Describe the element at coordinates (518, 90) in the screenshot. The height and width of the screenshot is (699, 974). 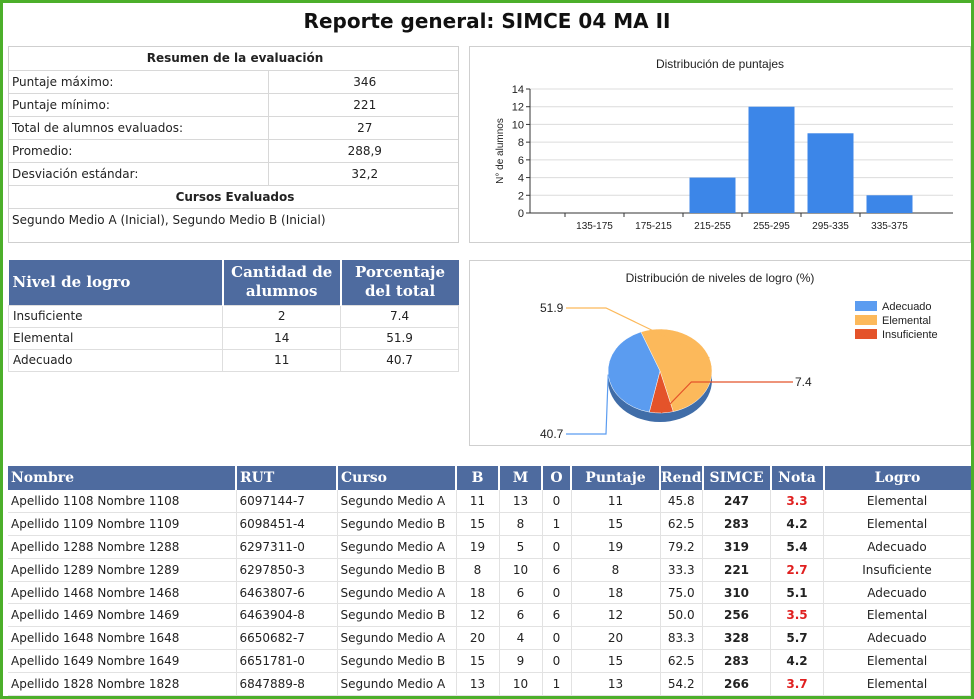
I see `y-tick-label: 14` at that location.